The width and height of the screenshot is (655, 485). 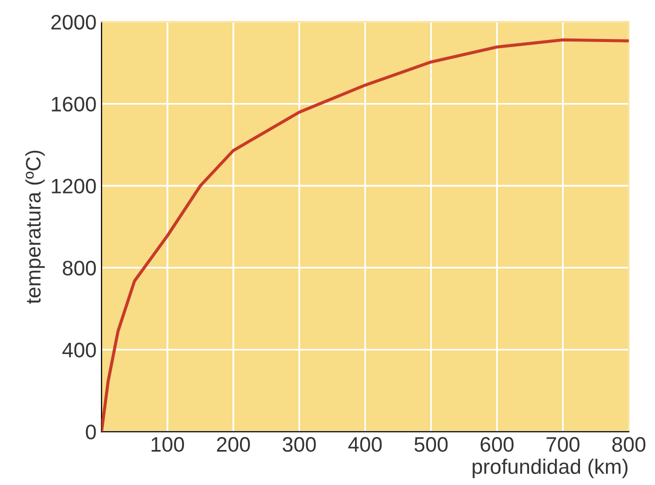 What do you see at coordinates (73, 22) in the screenshot?
I see `y-tick-label: 2000` at bounding box center [73, 22].